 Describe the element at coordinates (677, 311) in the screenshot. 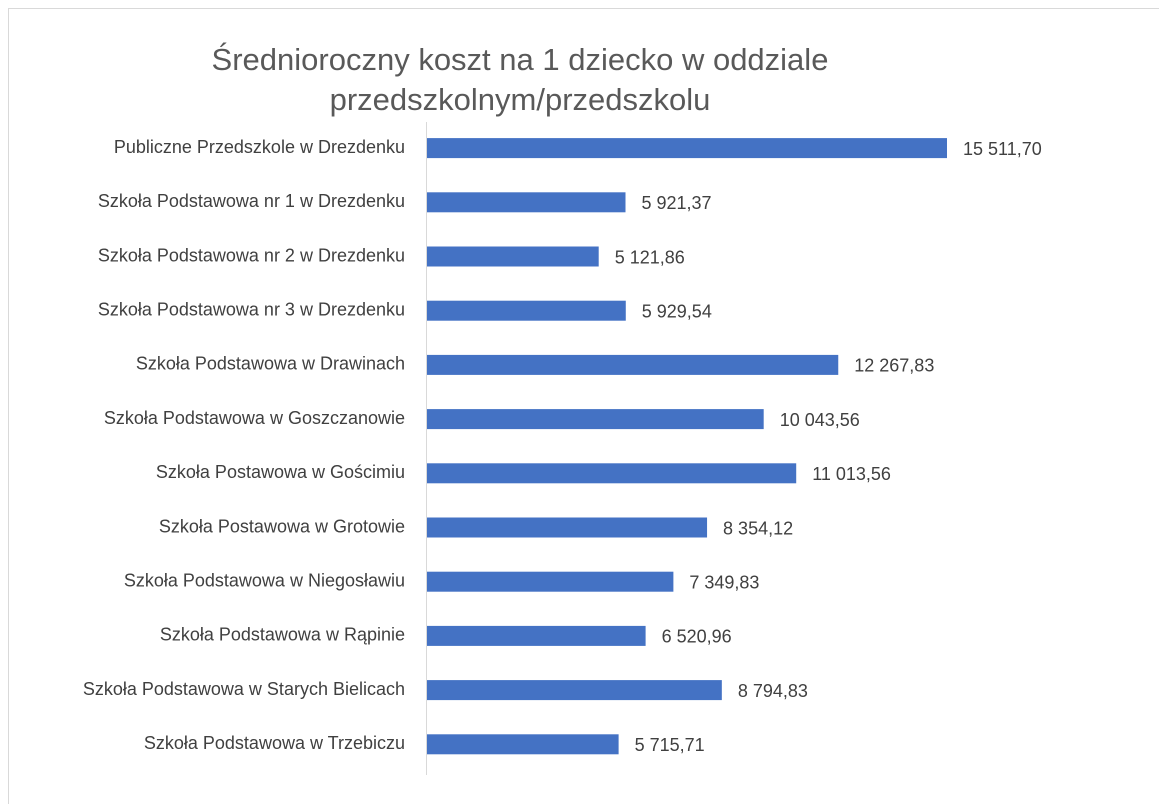

I see `value-label: 5 929,54` at that location.